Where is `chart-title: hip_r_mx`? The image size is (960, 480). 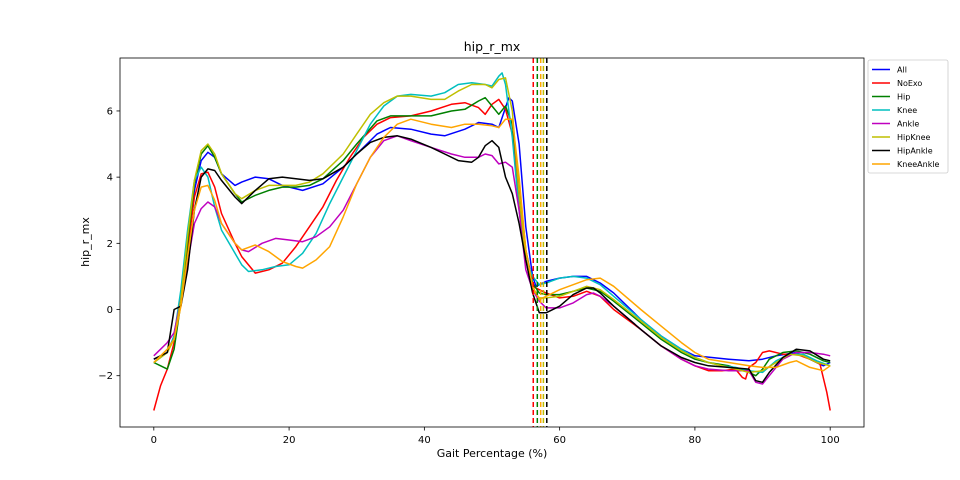 chart-title: hip_r_mx is located at coordinates (492, 46).